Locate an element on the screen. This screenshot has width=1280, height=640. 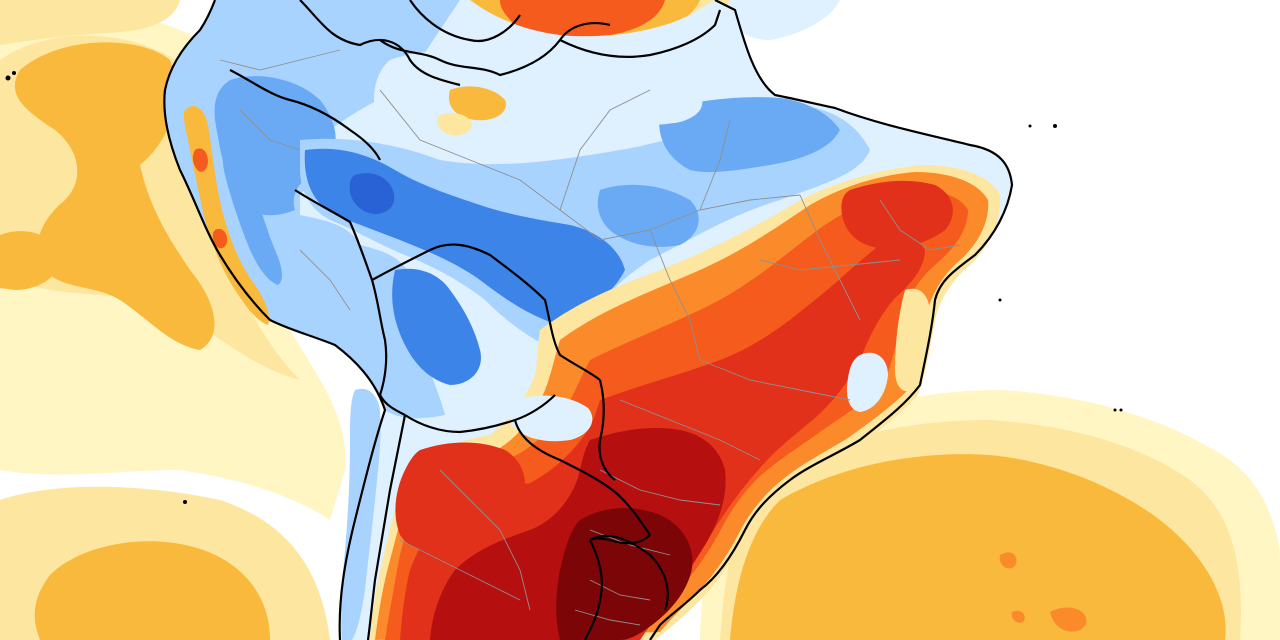
atlantic-light-north is located at coordinates (780, 20).